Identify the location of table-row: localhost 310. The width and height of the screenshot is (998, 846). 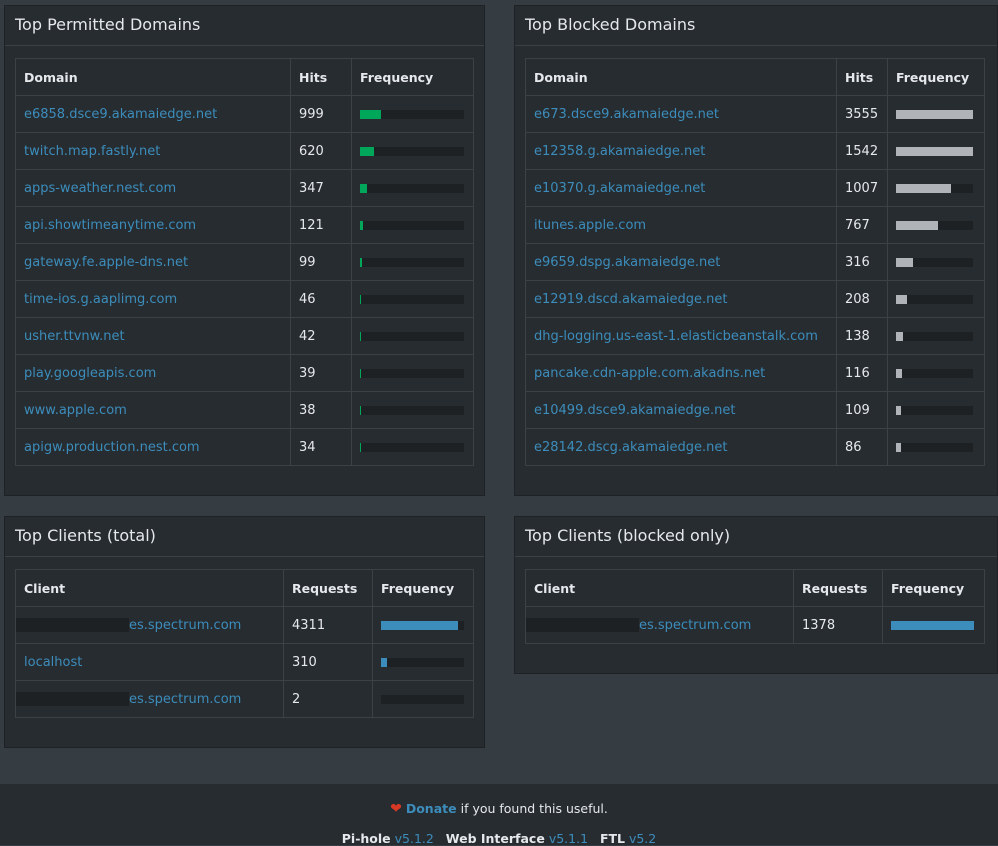
(244, 662).